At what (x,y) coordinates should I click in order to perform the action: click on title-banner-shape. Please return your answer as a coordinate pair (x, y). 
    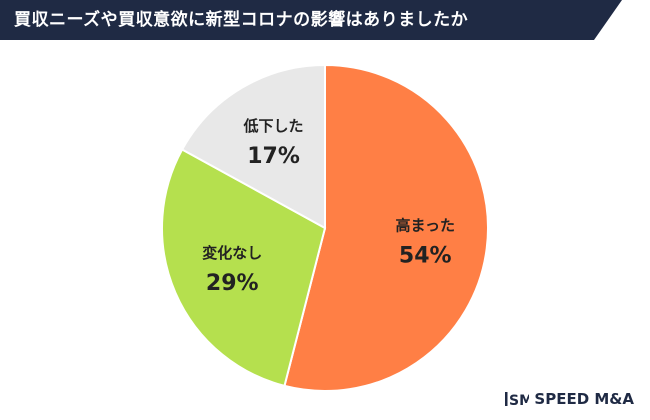
    Looking at the image, I should click on (311, 20).